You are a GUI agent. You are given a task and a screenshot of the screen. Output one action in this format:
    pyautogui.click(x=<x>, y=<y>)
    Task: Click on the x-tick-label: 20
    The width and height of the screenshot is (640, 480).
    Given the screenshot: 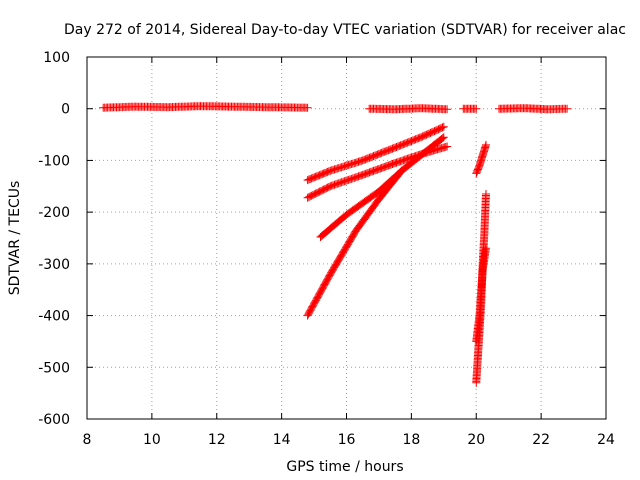 What is the action you would take?
    pyautogui.click(x=476, y=440)
    